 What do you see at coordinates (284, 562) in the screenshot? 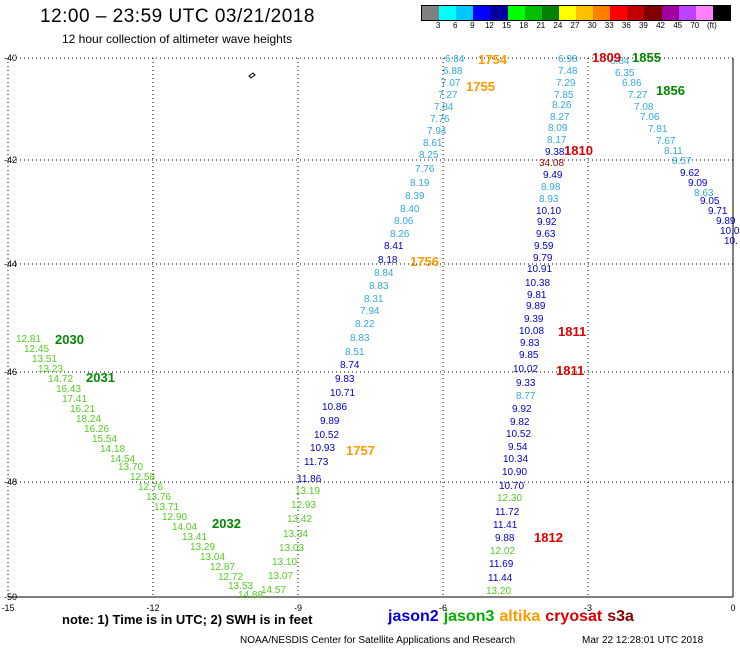
I see `swh-value-label: 13.10` at bounding box center [284, 562].